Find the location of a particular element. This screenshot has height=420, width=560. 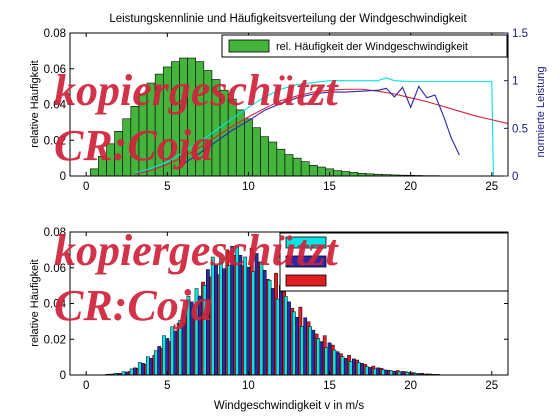

bottom-x-axis-label: Windgeschwindigkeit v in m/s is located at coordinates (289, 406).